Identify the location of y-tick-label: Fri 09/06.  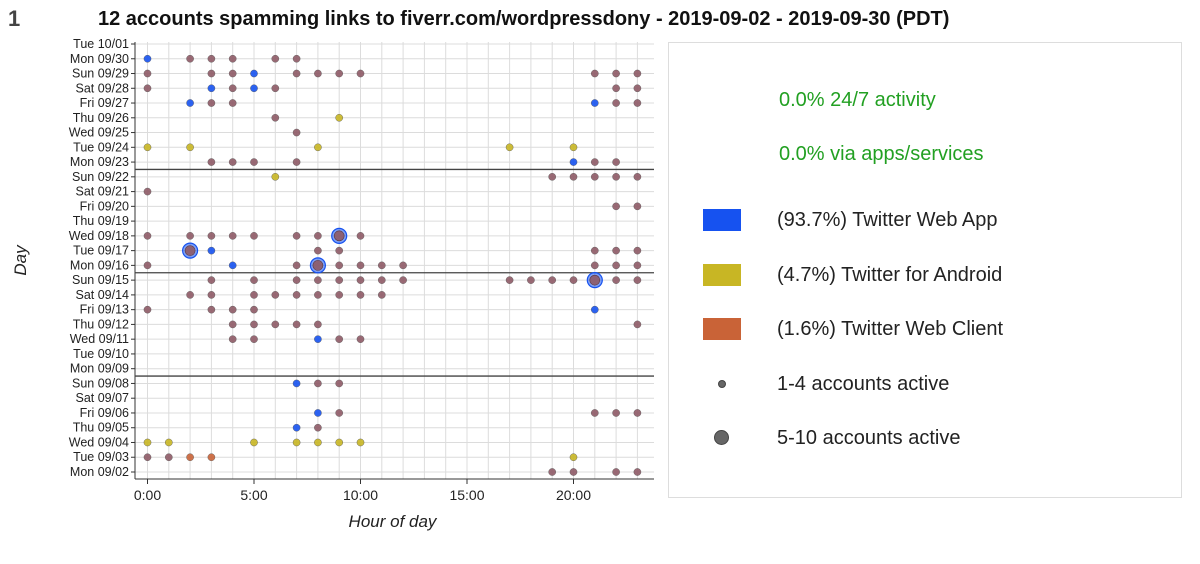
(104, 413).